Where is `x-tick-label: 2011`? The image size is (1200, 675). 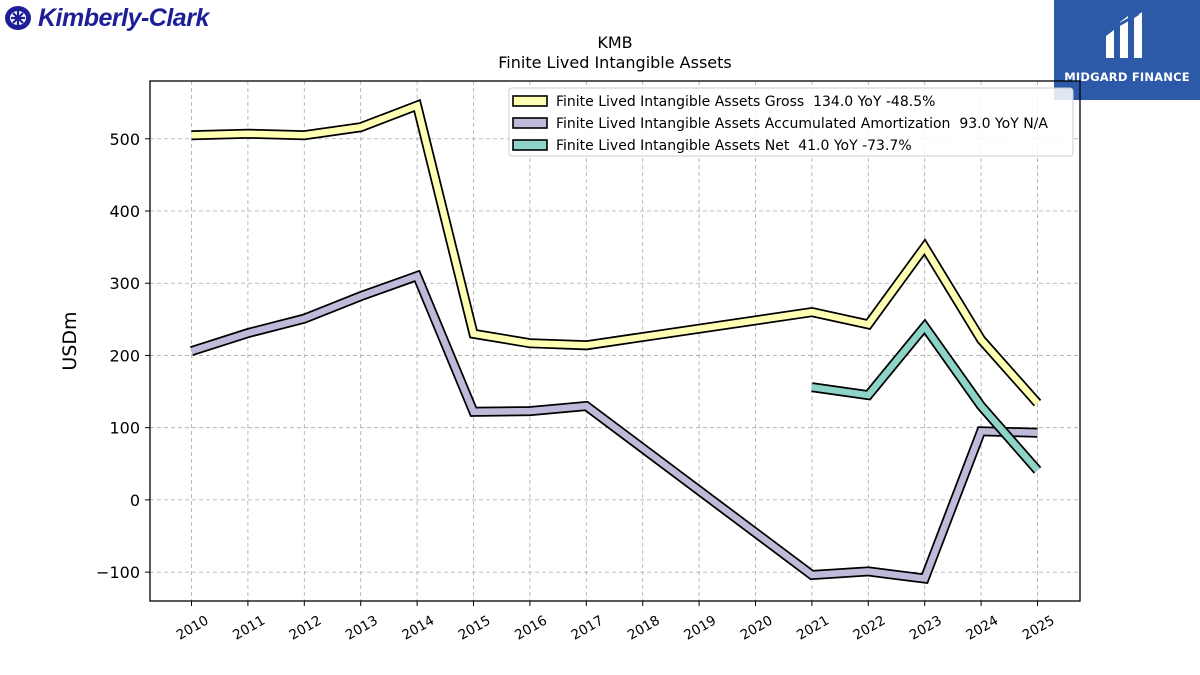
x-tick-label: 2011 is located at coordinates (249, 628).